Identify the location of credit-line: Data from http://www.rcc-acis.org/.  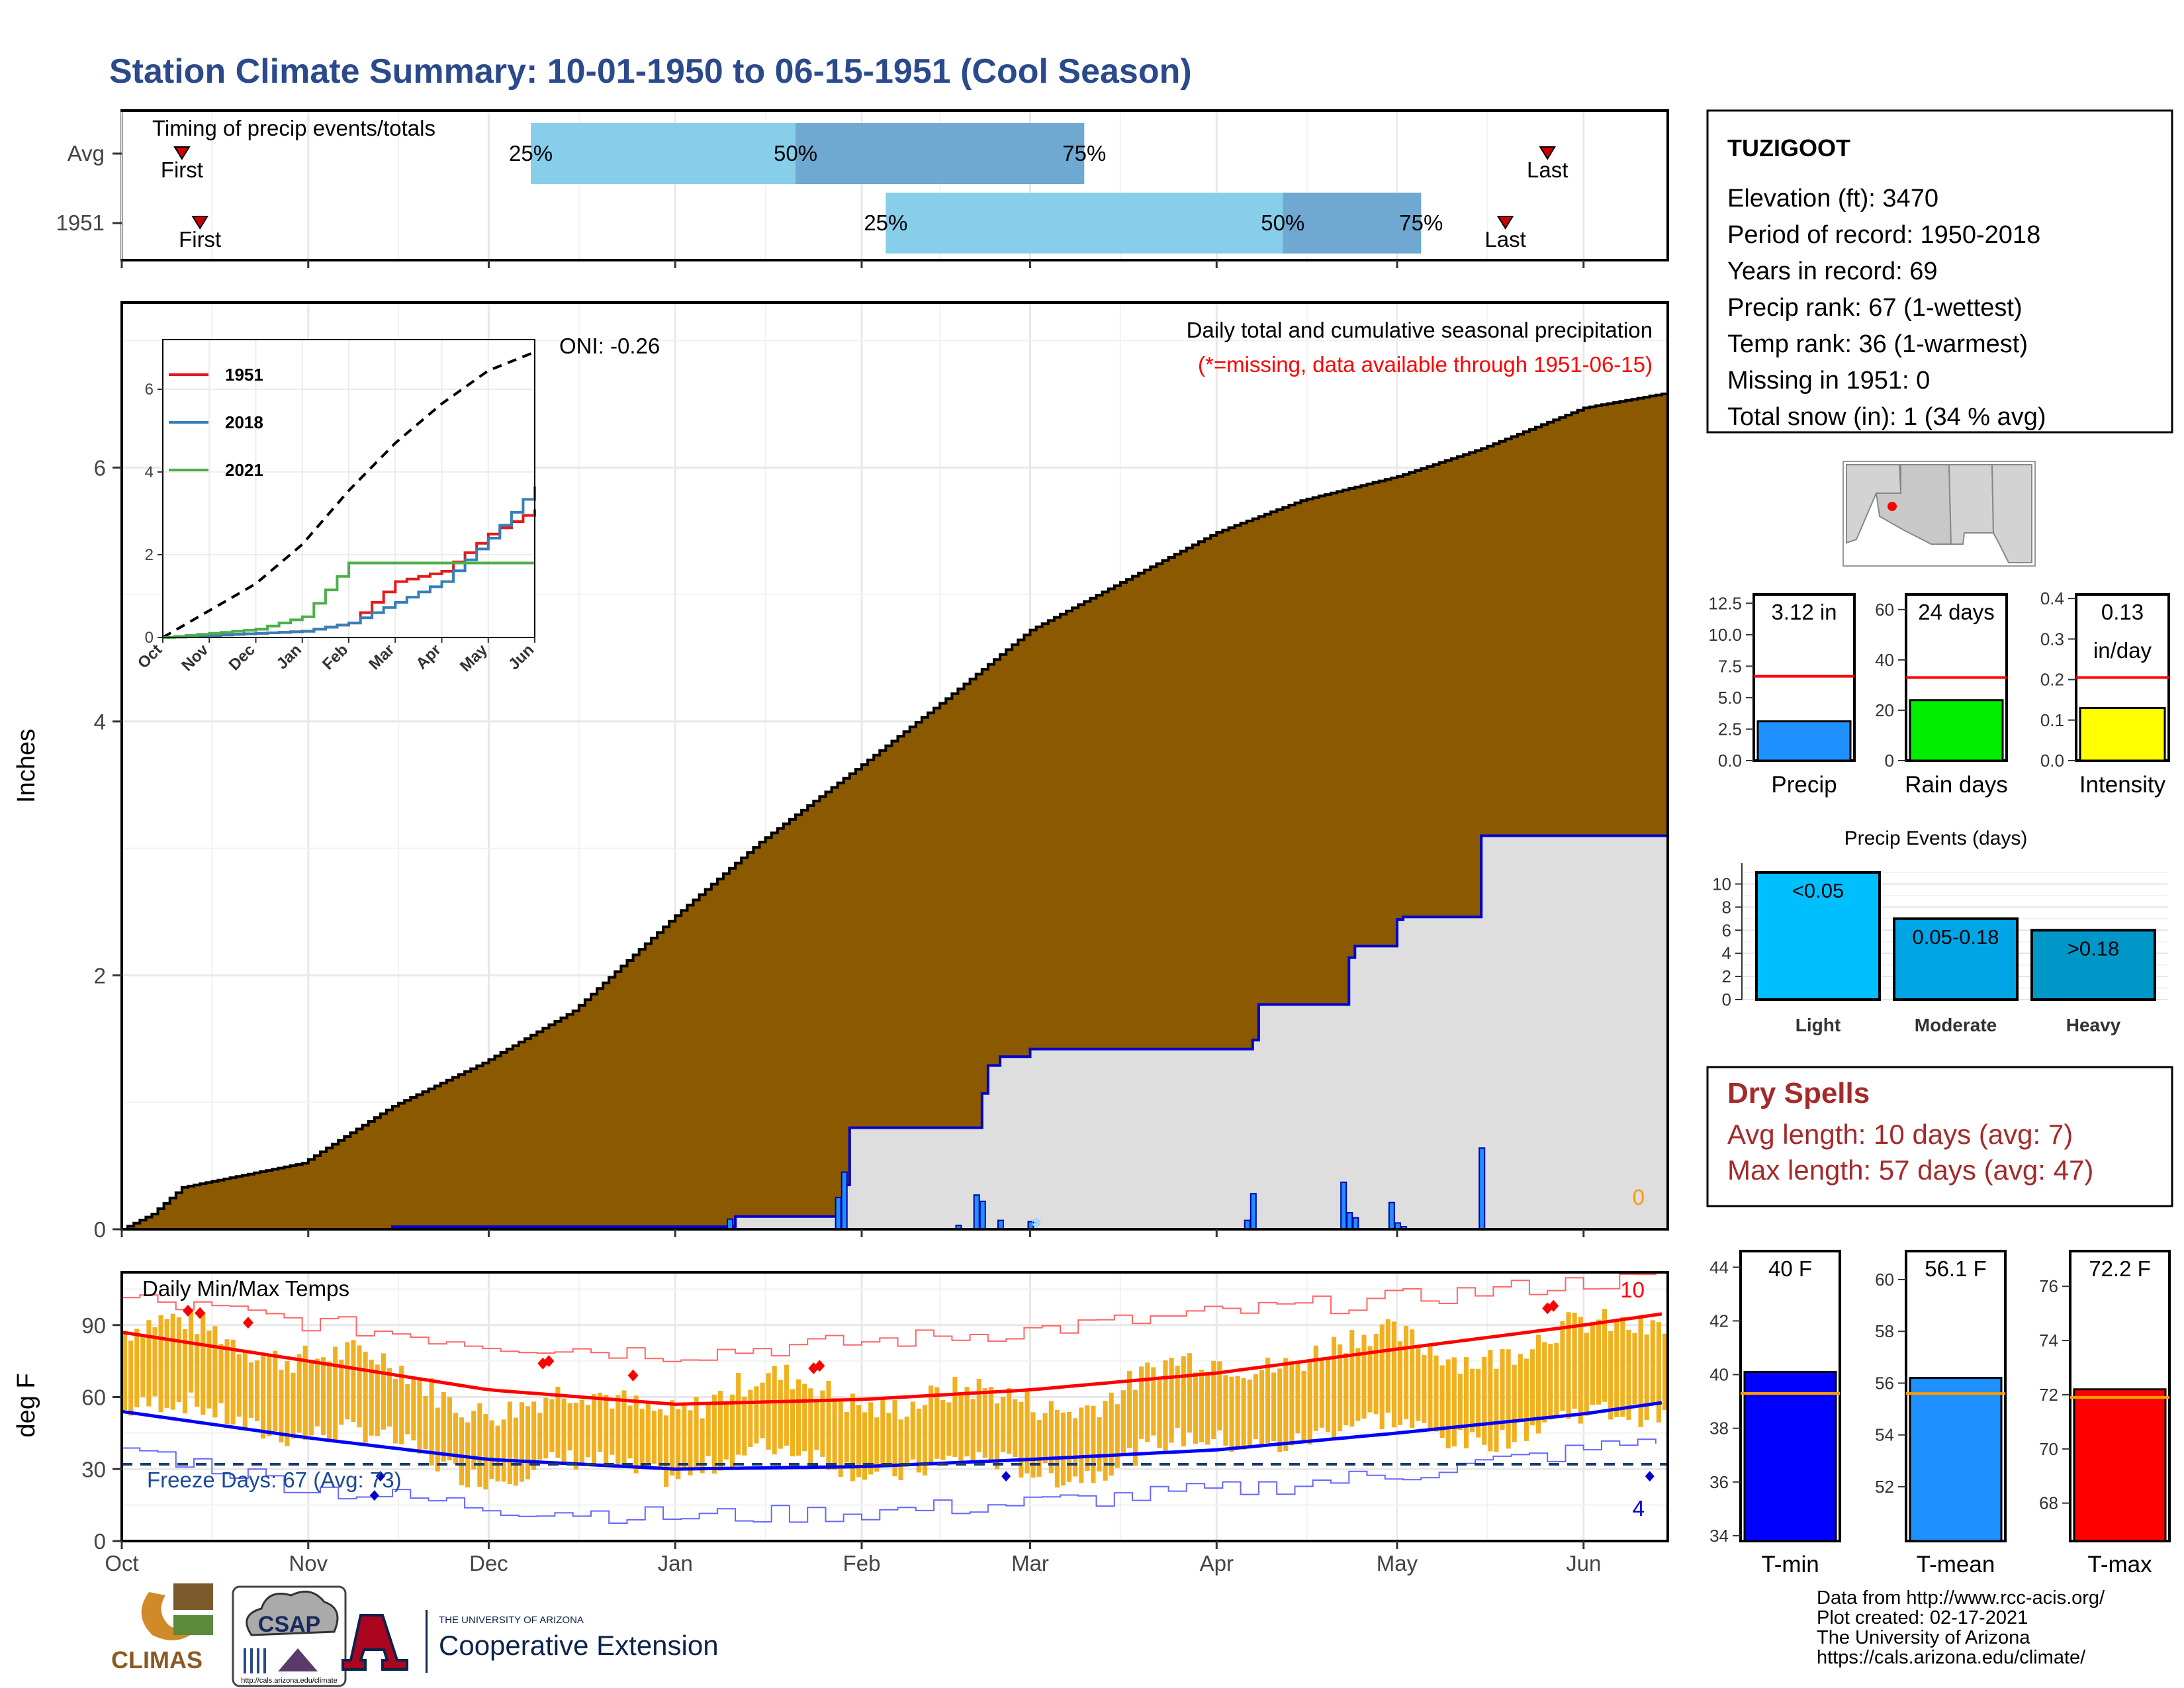
(1961, 1598).